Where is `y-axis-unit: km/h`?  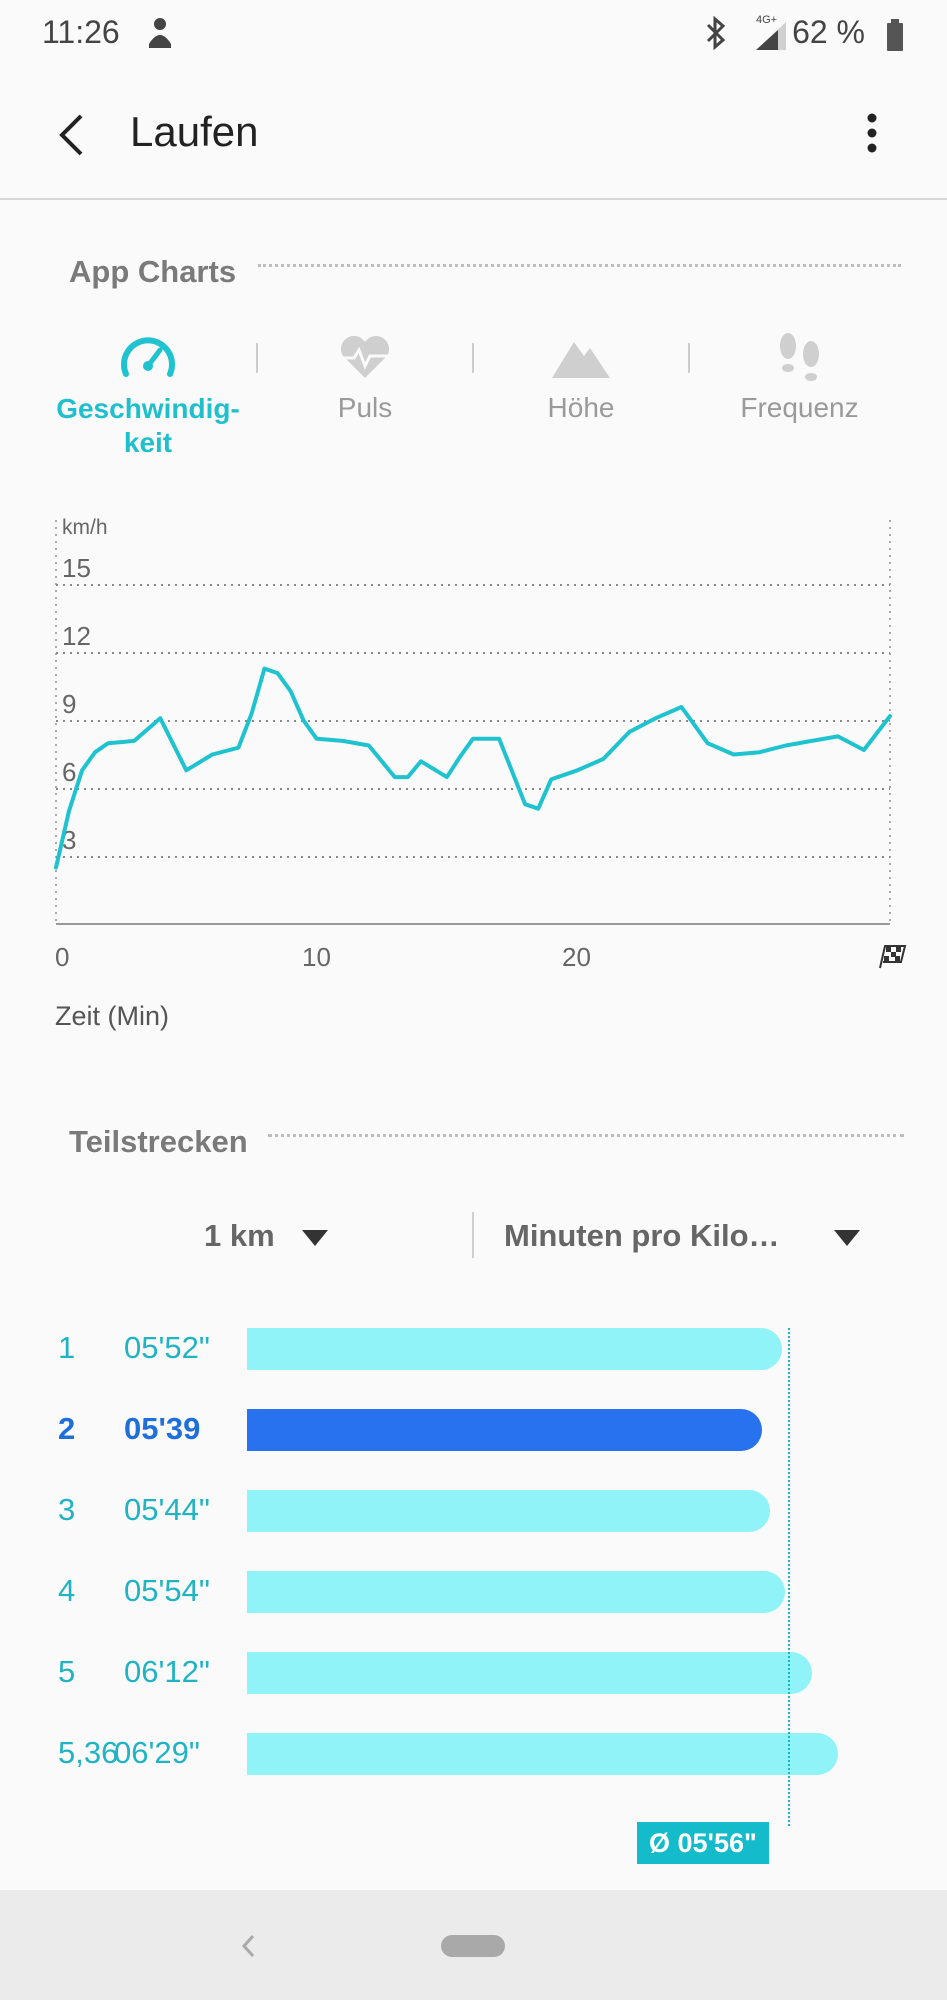 y-axis-unit: km/h is located at coordinates (85, 527).